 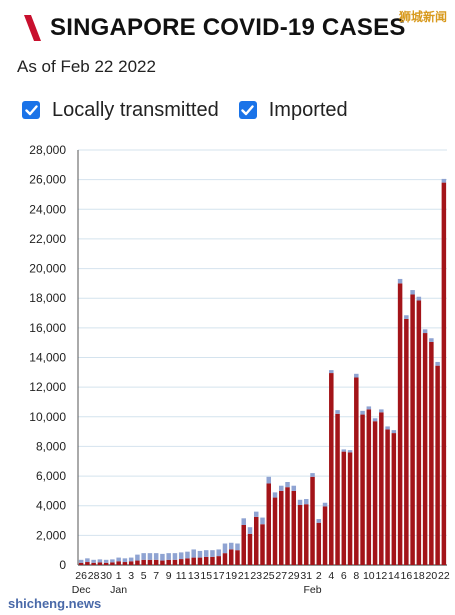 What do you see at coordinates (394, 576) in the screenshot?
I see `x-tick-label: 14` at bounding box center [394, 576].